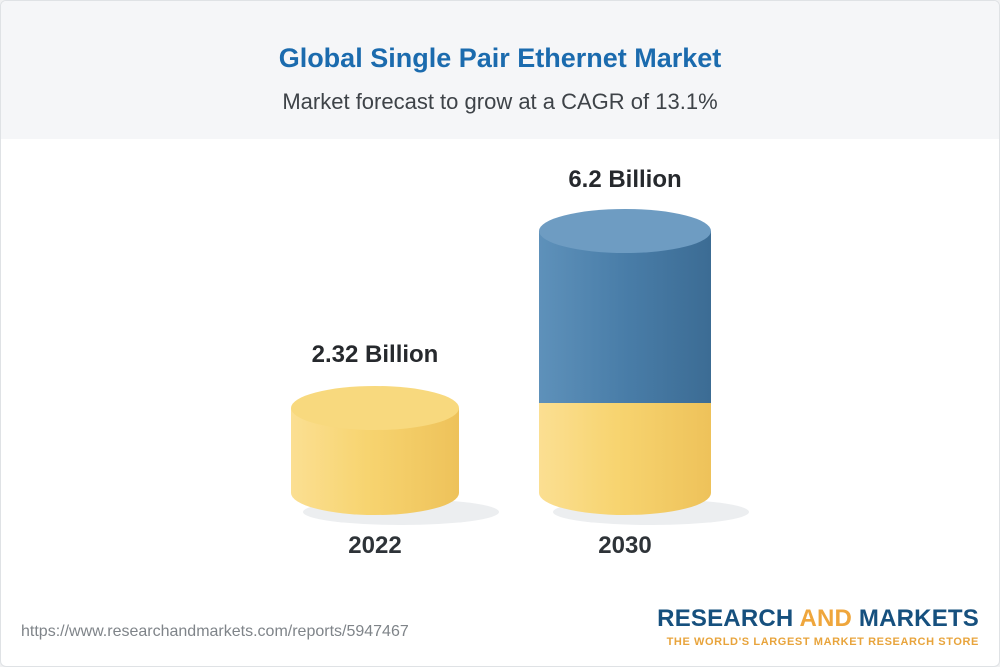  Describe the element at coordinates (826, 618) in the screenshot. I see `logo-word-and: AND` at that location.